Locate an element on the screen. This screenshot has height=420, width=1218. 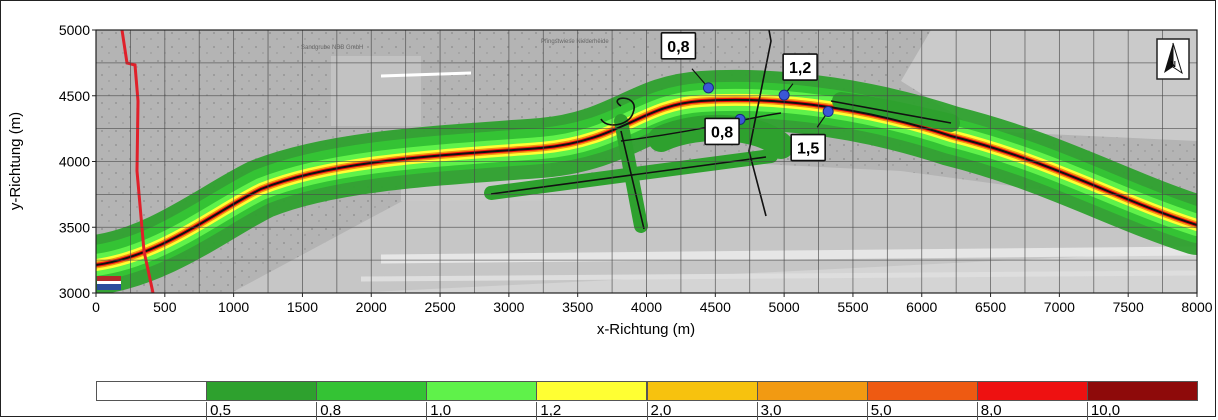
y-tick-label: 5000 is located at coordinates (74, 30).